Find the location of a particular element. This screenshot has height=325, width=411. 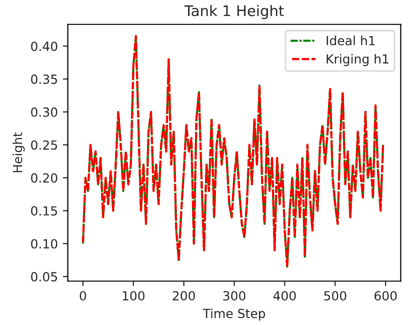

x-tick-label: 0 is located at coordinates (83, 296).